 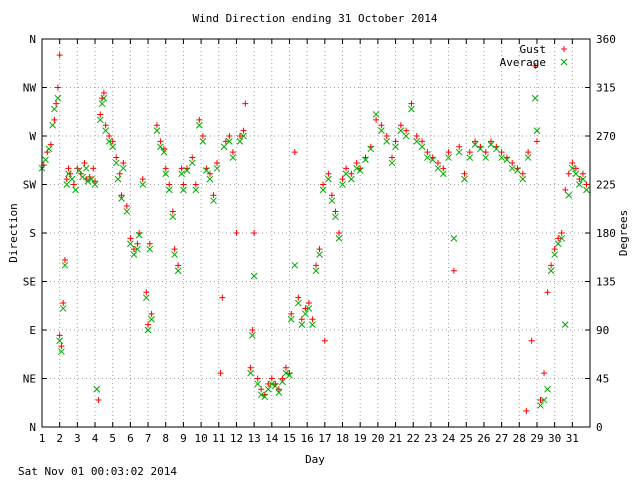 I want to click on x-tick-label: 4, so click(x=95, y=438).